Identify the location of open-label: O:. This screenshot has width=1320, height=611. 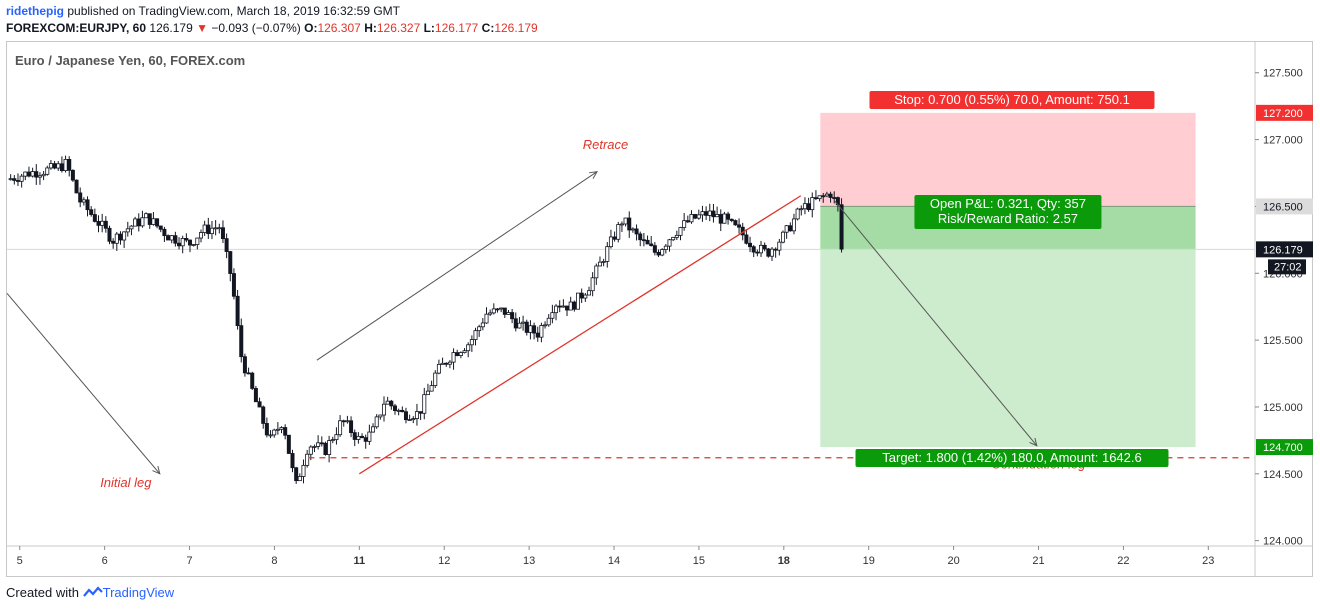
(311, 28).